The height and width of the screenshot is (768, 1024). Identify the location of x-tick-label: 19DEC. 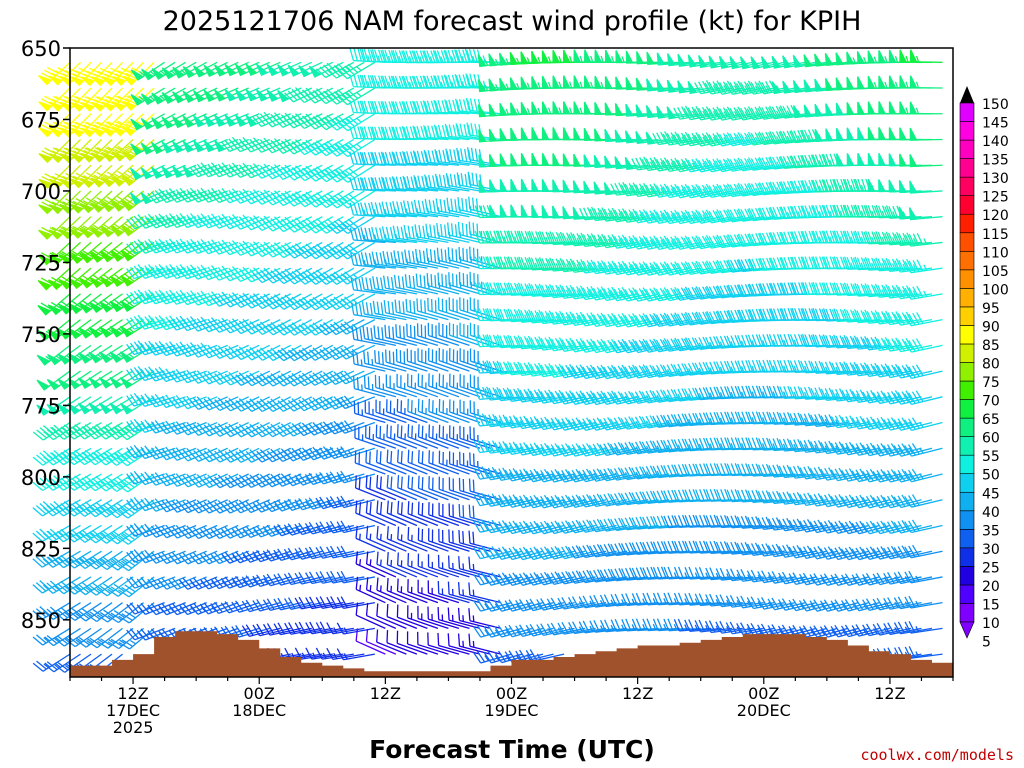
(512, 710).